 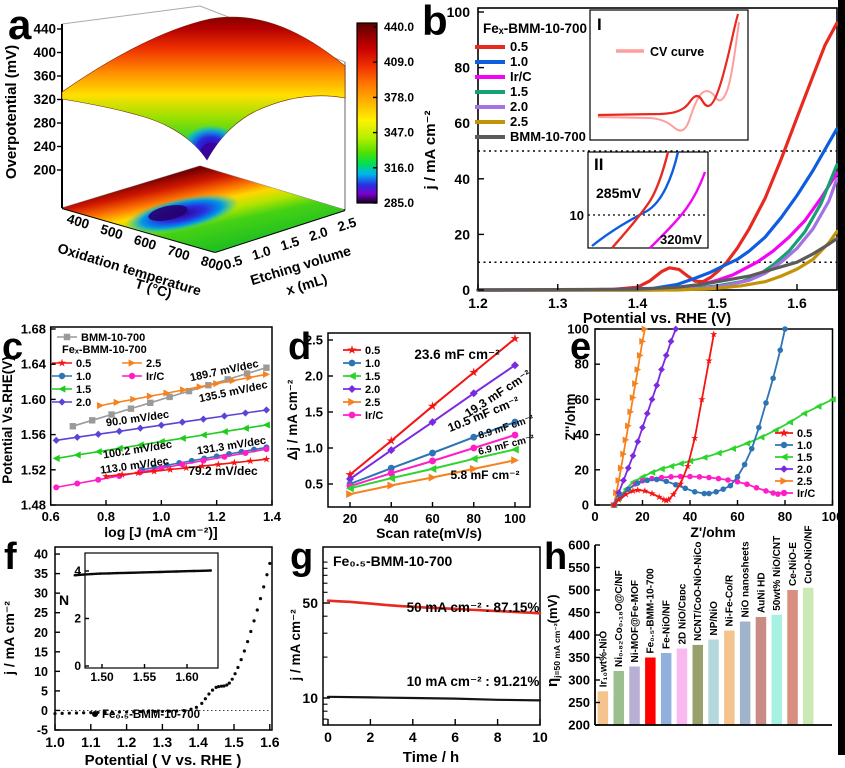 I want to click on tick-label: 100, so click(x=515, y=518).